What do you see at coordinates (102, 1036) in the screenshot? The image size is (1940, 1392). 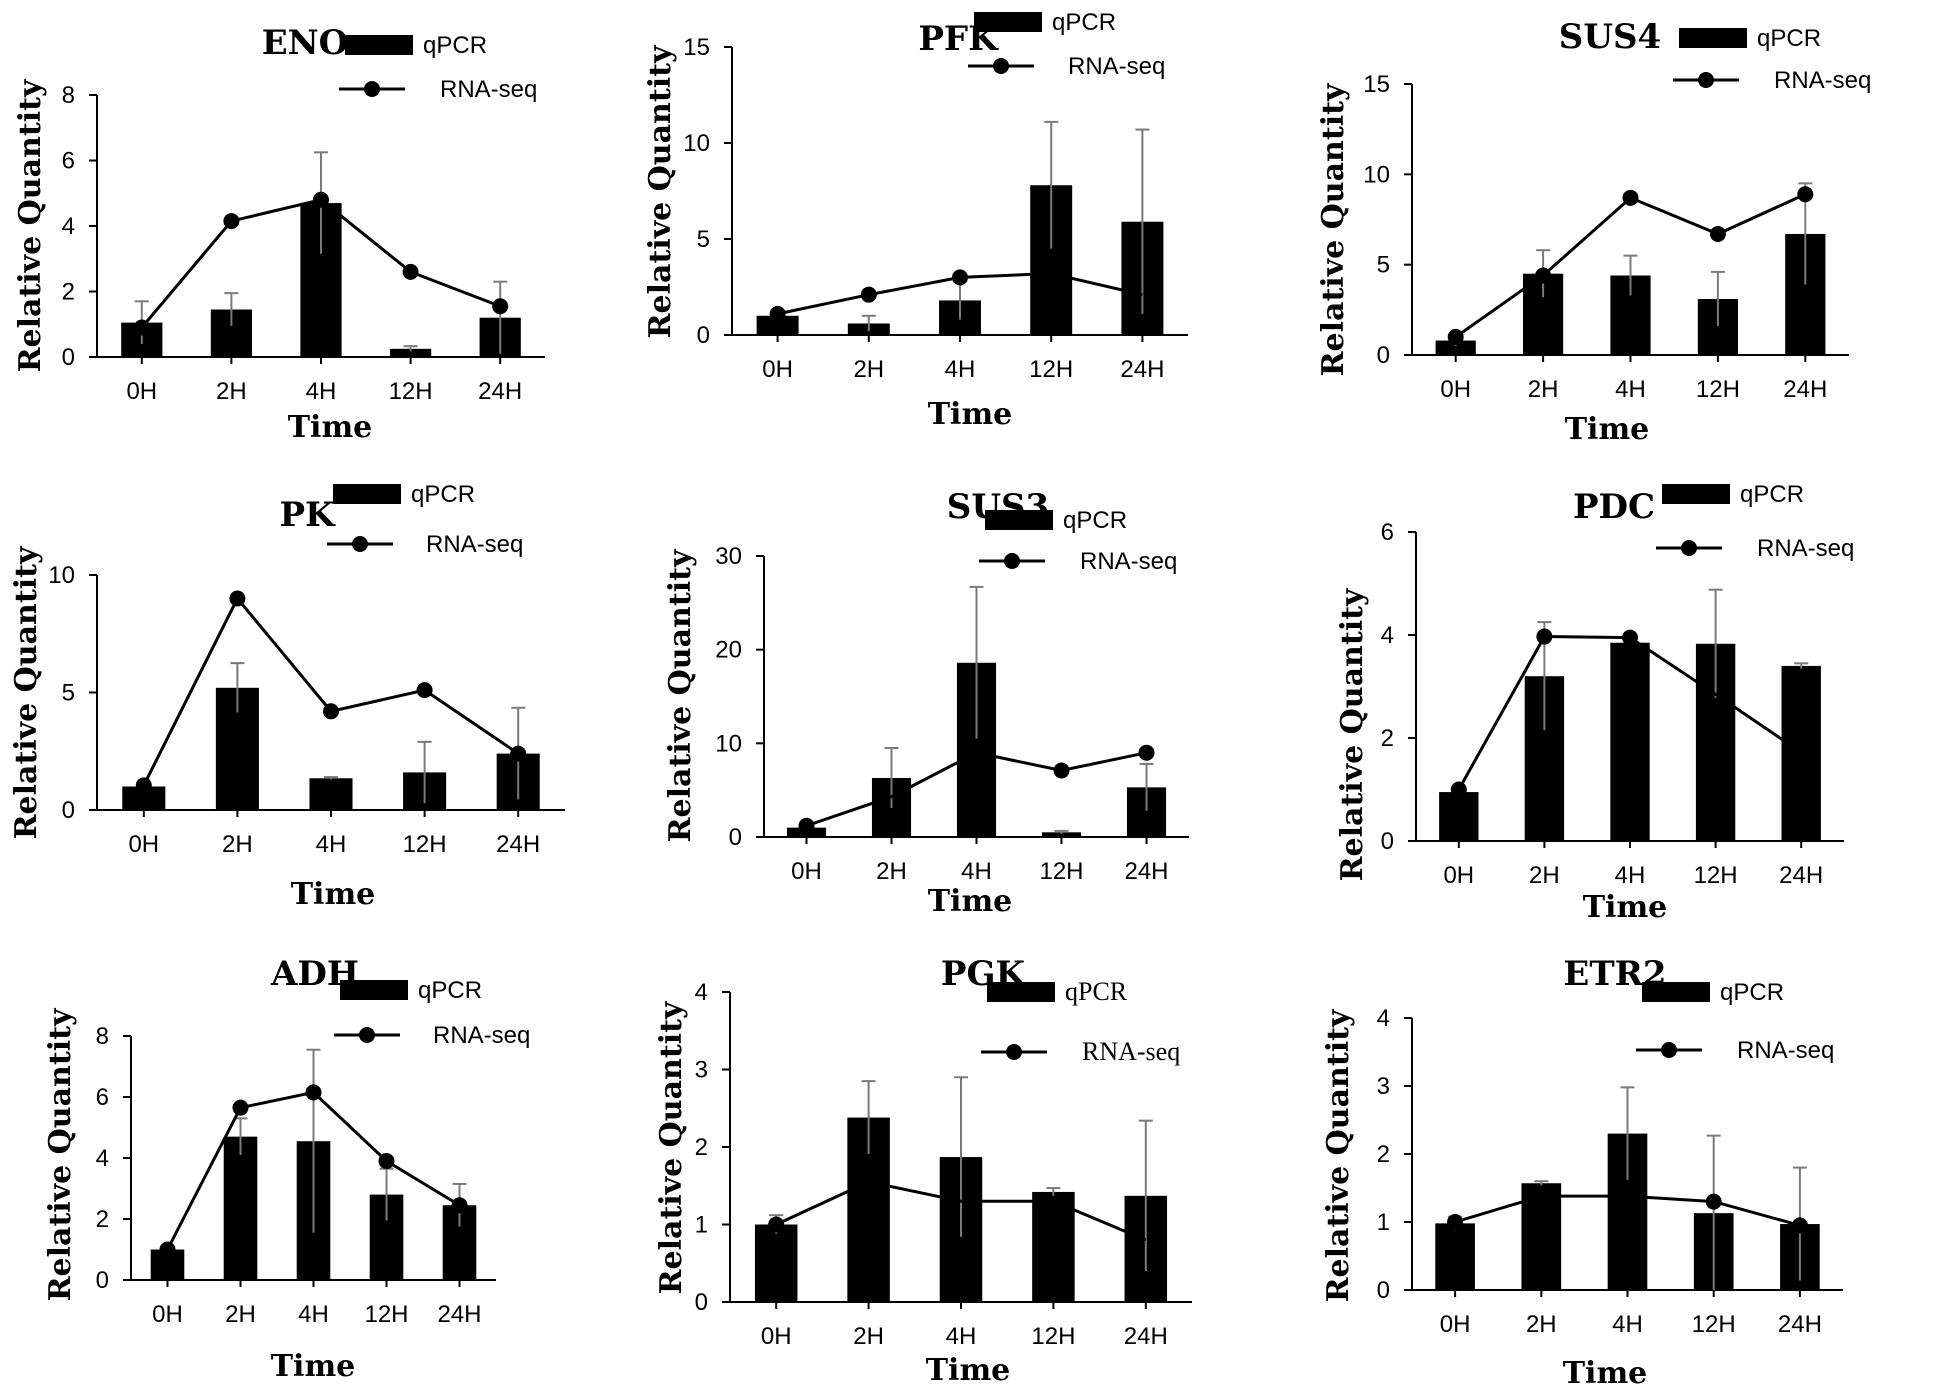 I see `y-tick-label: 8` at bounding box center [102, 1036].